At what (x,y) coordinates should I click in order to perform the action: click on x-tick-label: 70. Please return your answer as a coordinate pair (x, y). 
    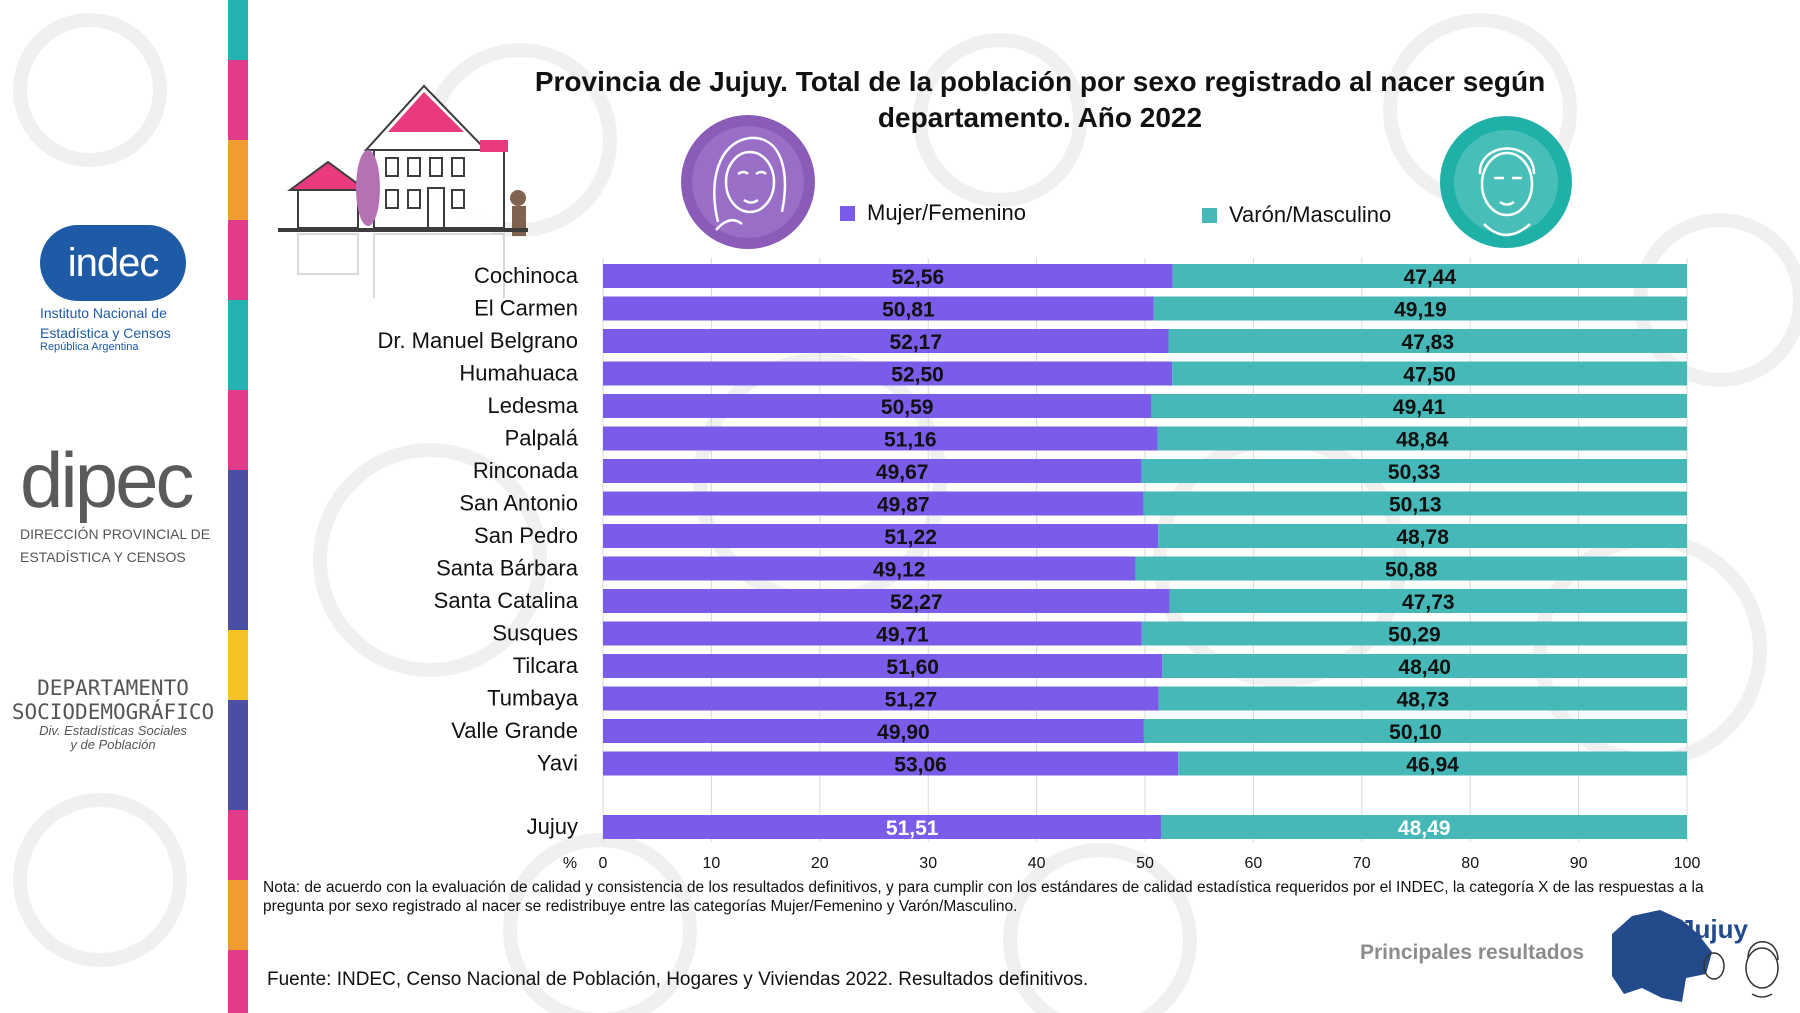
    Looking at the image, I should click on (1362, 863).